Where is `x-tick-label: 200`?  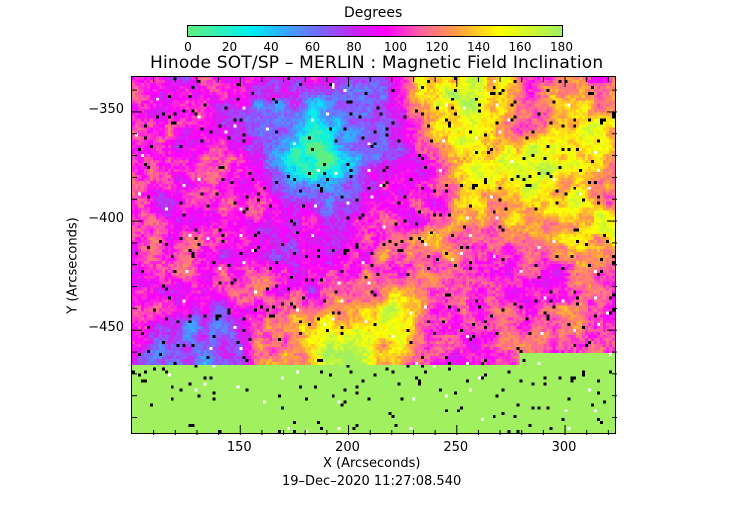 x-tick-label: 200 is located at coordinates (347, 447).